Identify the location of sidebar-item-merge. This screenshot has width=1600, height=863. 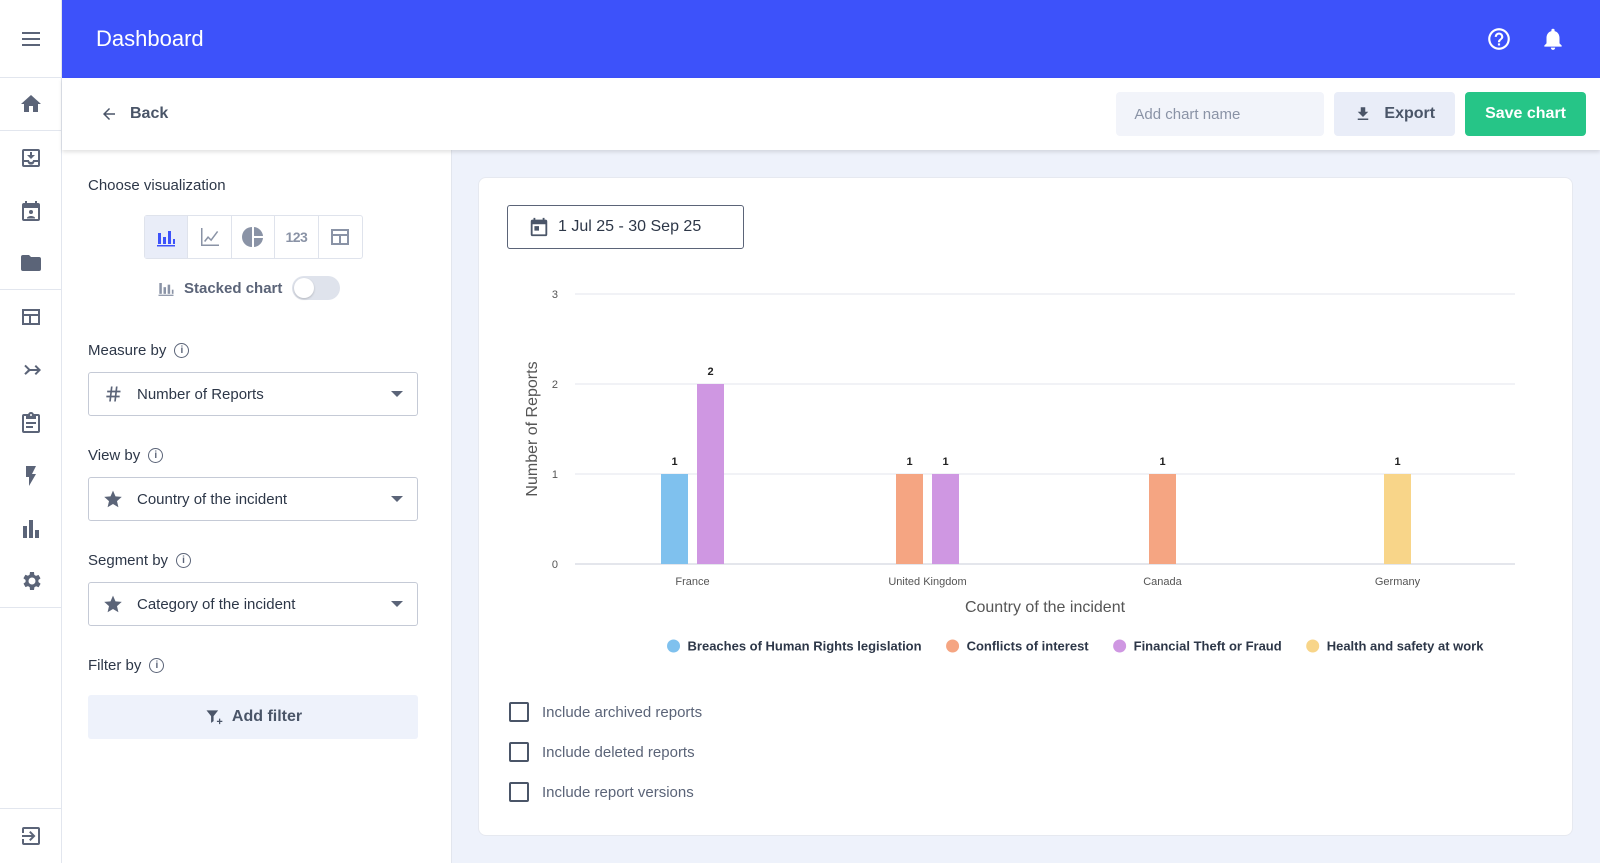
(30, 369).